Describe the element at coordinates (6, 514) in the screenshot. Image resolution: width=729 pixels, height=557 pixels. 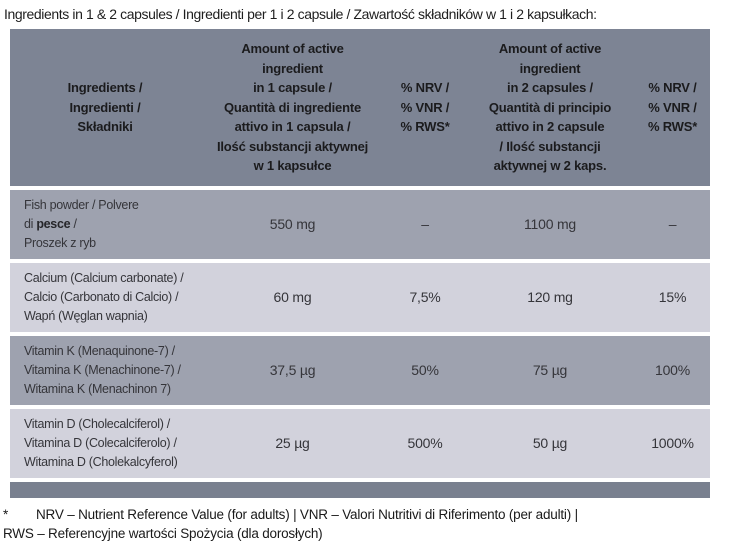
I see `asterisk-marker: *` at that location.